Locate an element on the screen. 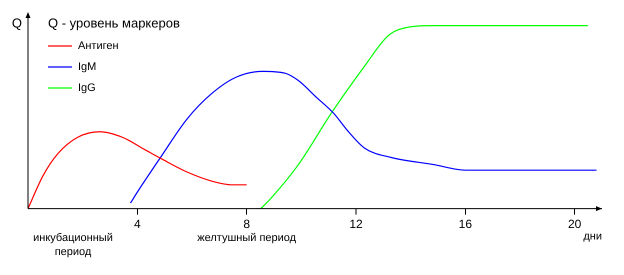 The height and width of the screenshot is (275, 624). legend-label: Антиген is located at coordinates (98, 46).